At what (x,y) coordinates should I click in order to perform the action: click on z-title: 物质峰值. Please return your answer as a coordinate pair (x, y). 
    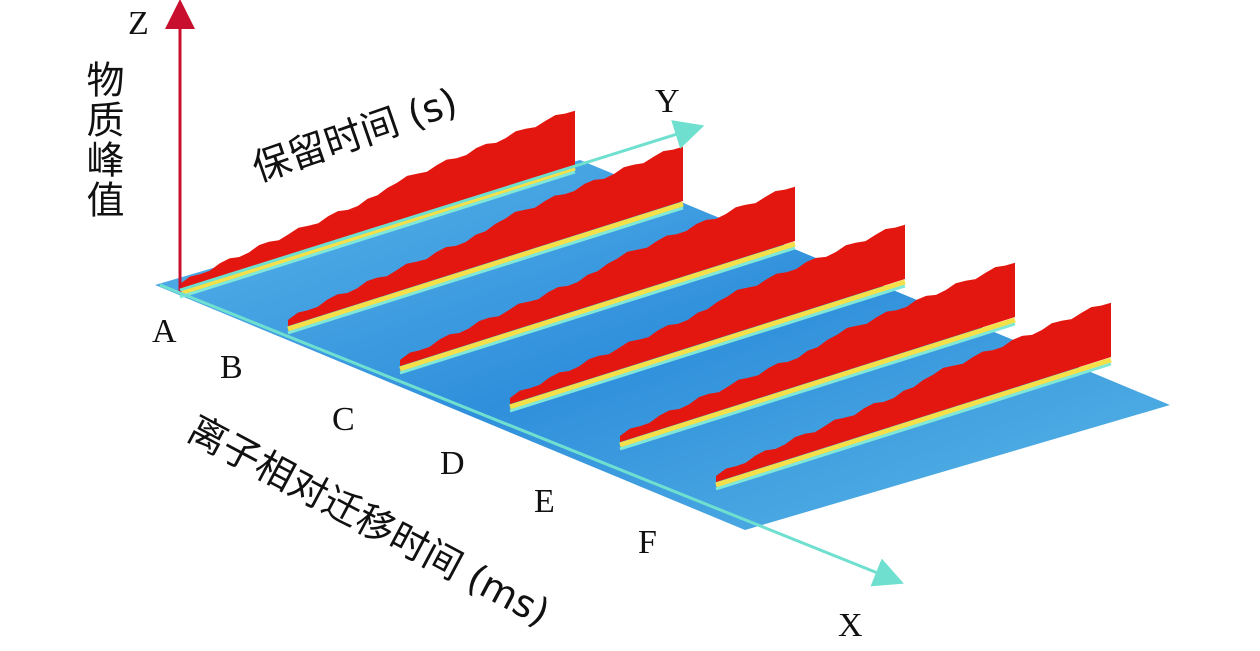
    Looking at the image, I should click on (102, 140).